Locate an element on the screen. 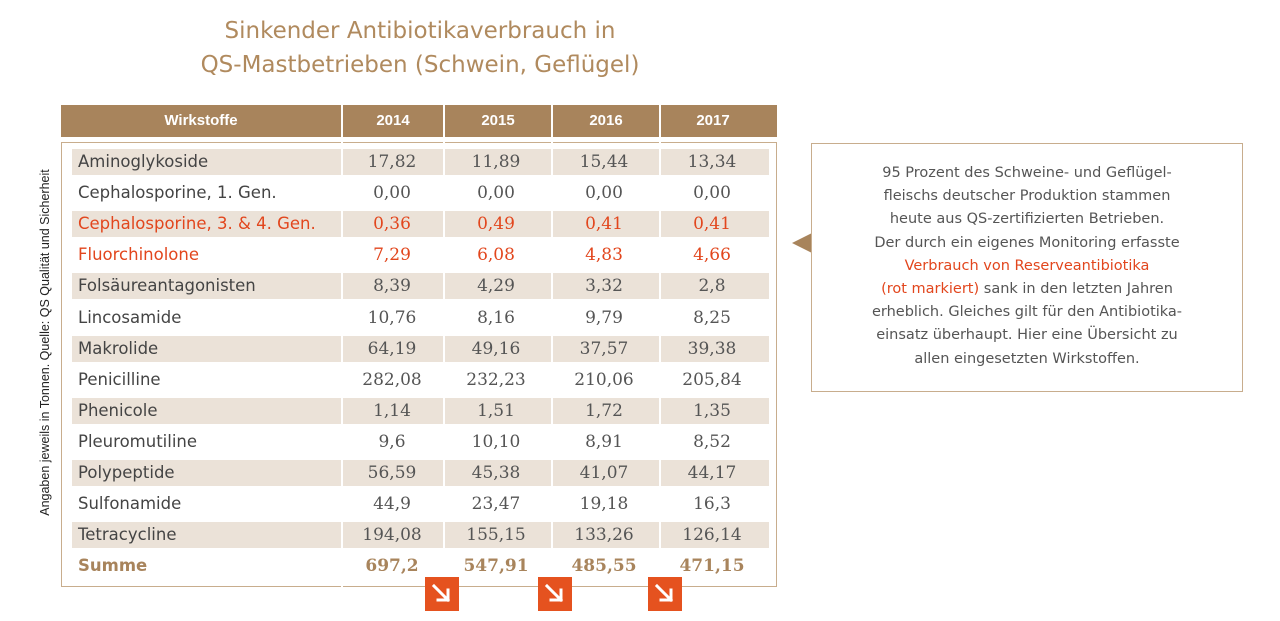  value-cell-2015: 49,16 is located at coordinates (496, 349).